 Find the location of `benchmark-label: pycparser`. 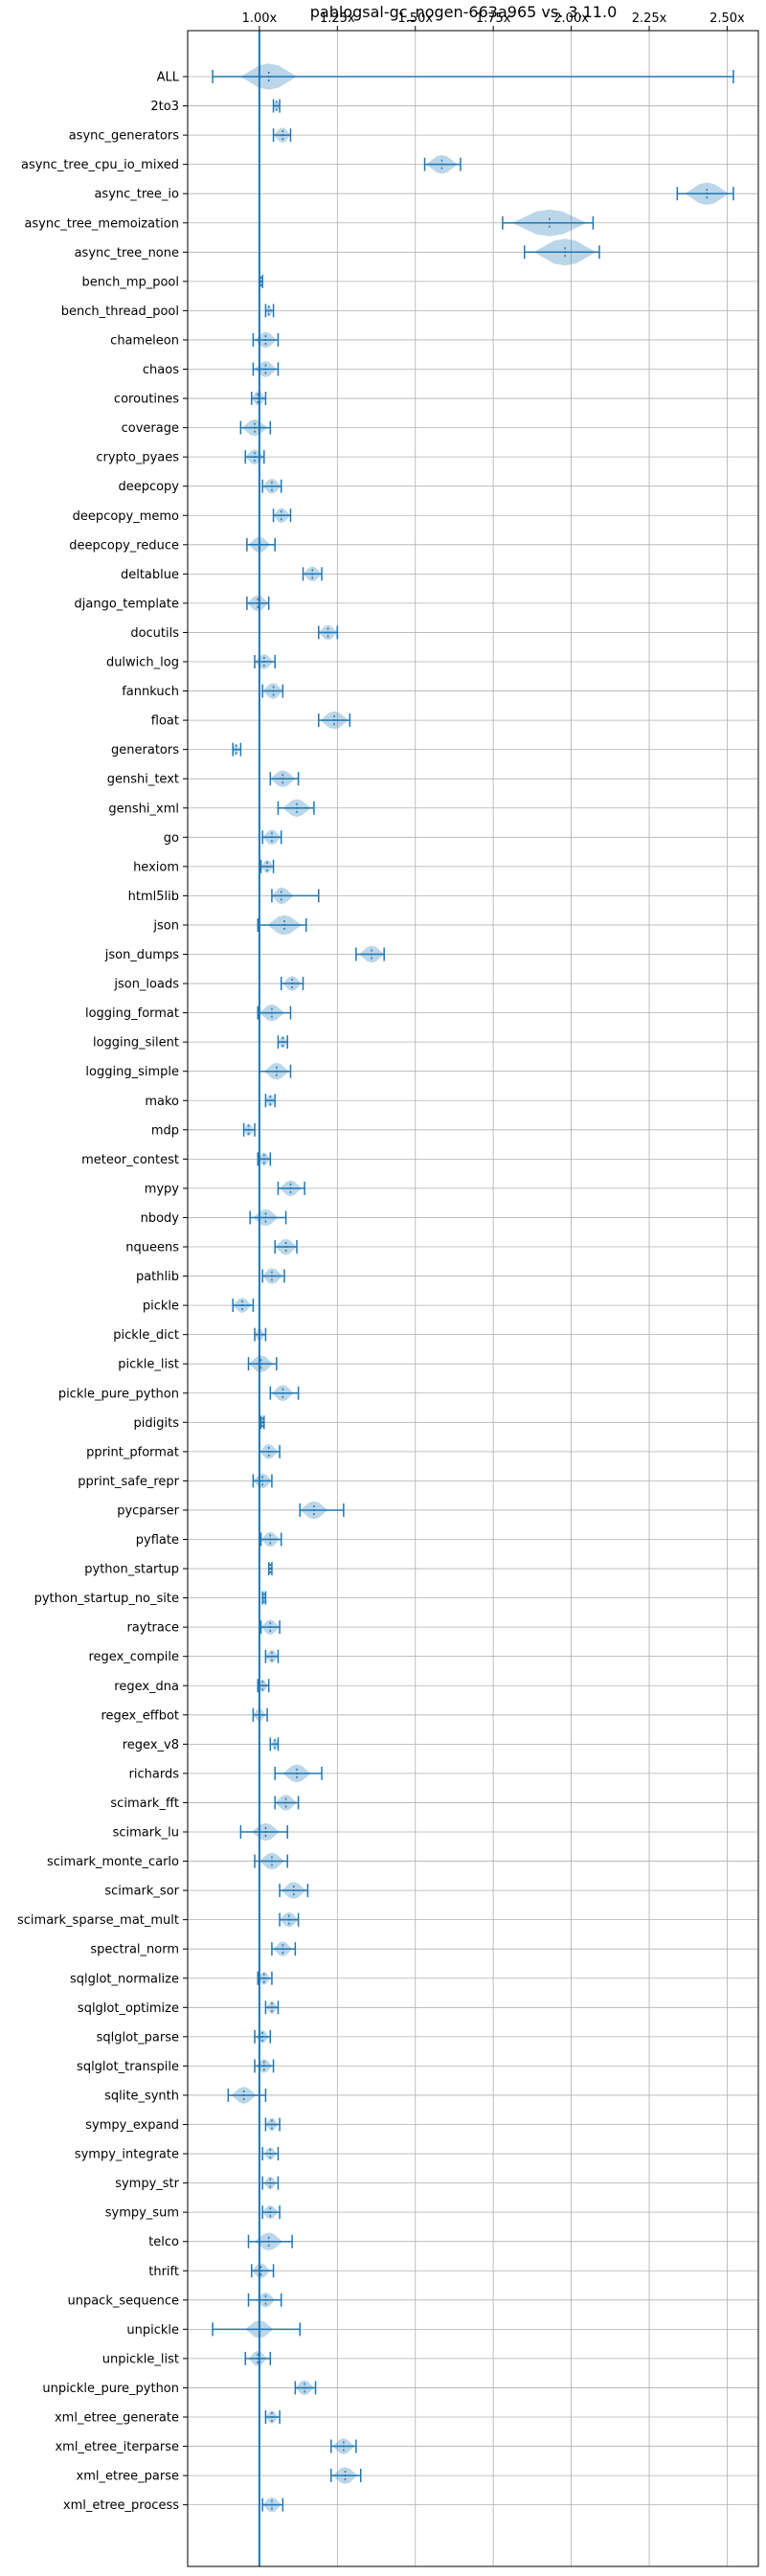

benchmark-label: pycparser is located at coordinates (148, 1510).